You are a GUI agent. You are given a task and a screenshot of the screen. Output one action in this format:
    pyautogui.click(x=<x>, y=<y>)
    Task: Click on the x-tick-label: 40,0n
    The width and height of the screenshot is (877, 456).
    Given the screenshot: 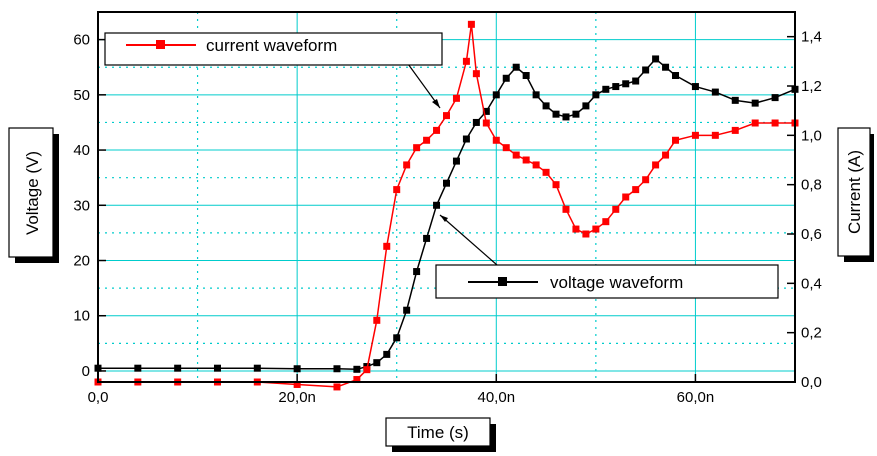 What is the action you would take?
    pyautogui.click(x=497, y=397)
    